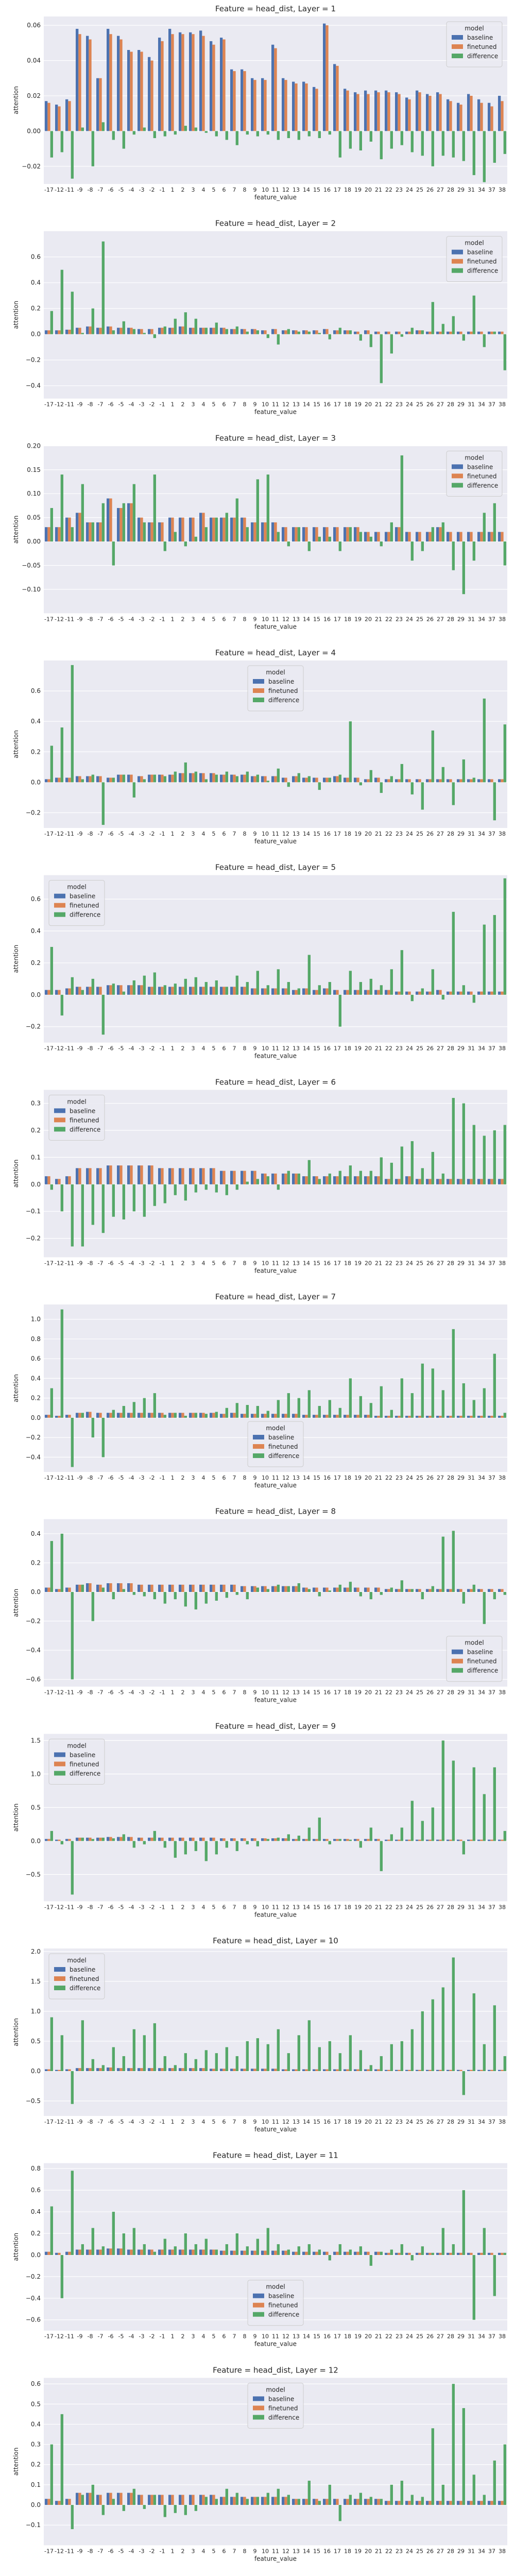  I want to click on x-tick-label: 1, so click(173, 1263).